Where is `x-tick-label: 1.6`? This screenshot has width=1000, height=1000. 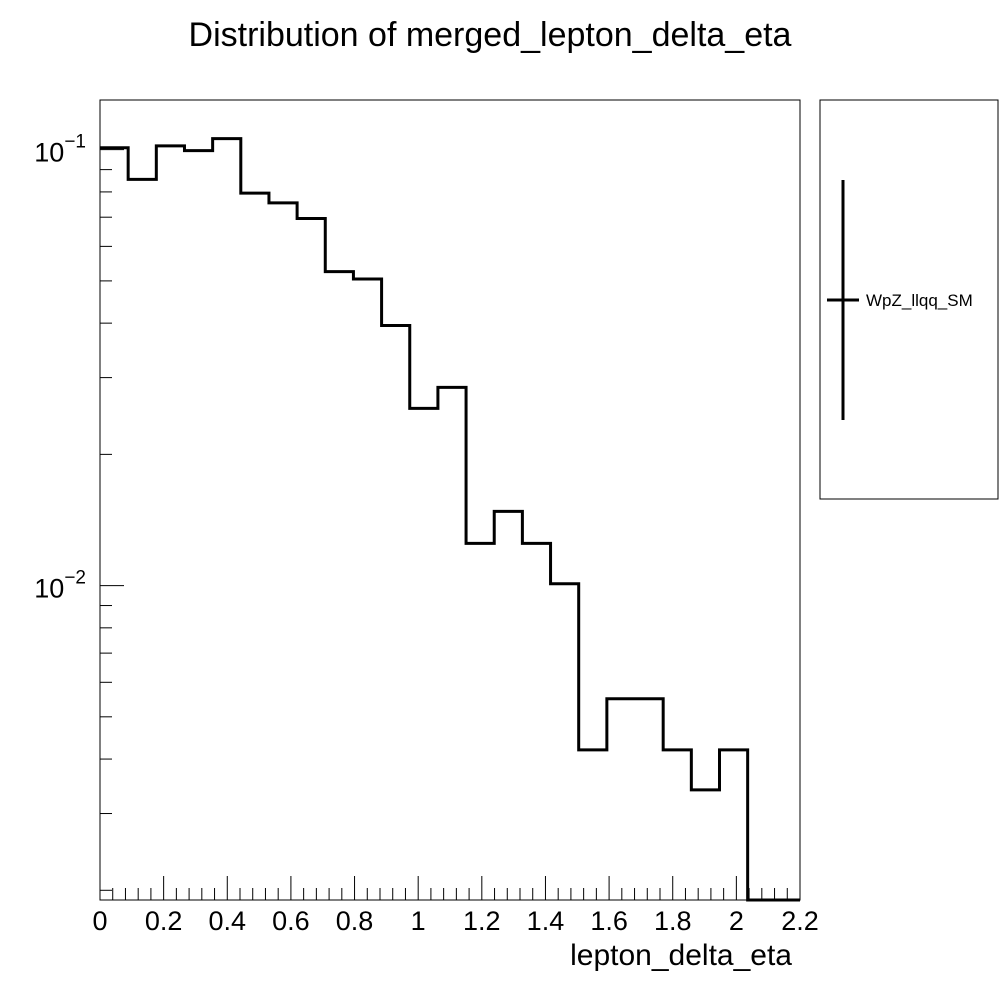 x-tick-label: 1.6 is located at coordinates (609, 921).